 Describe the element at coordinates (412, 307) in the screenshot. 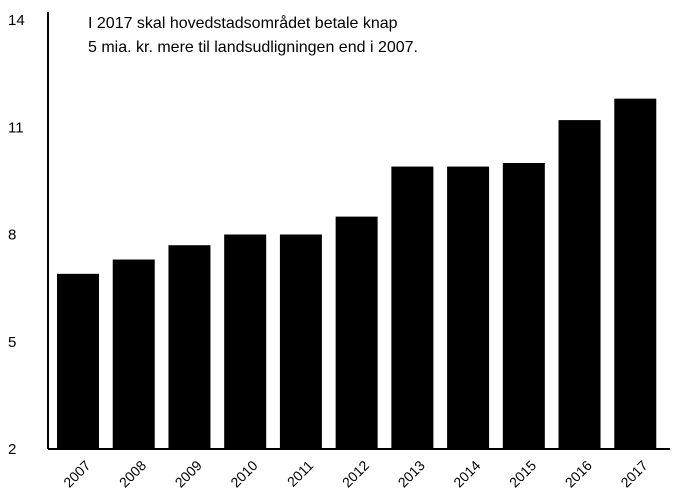

I see `bar-2013` at that location.